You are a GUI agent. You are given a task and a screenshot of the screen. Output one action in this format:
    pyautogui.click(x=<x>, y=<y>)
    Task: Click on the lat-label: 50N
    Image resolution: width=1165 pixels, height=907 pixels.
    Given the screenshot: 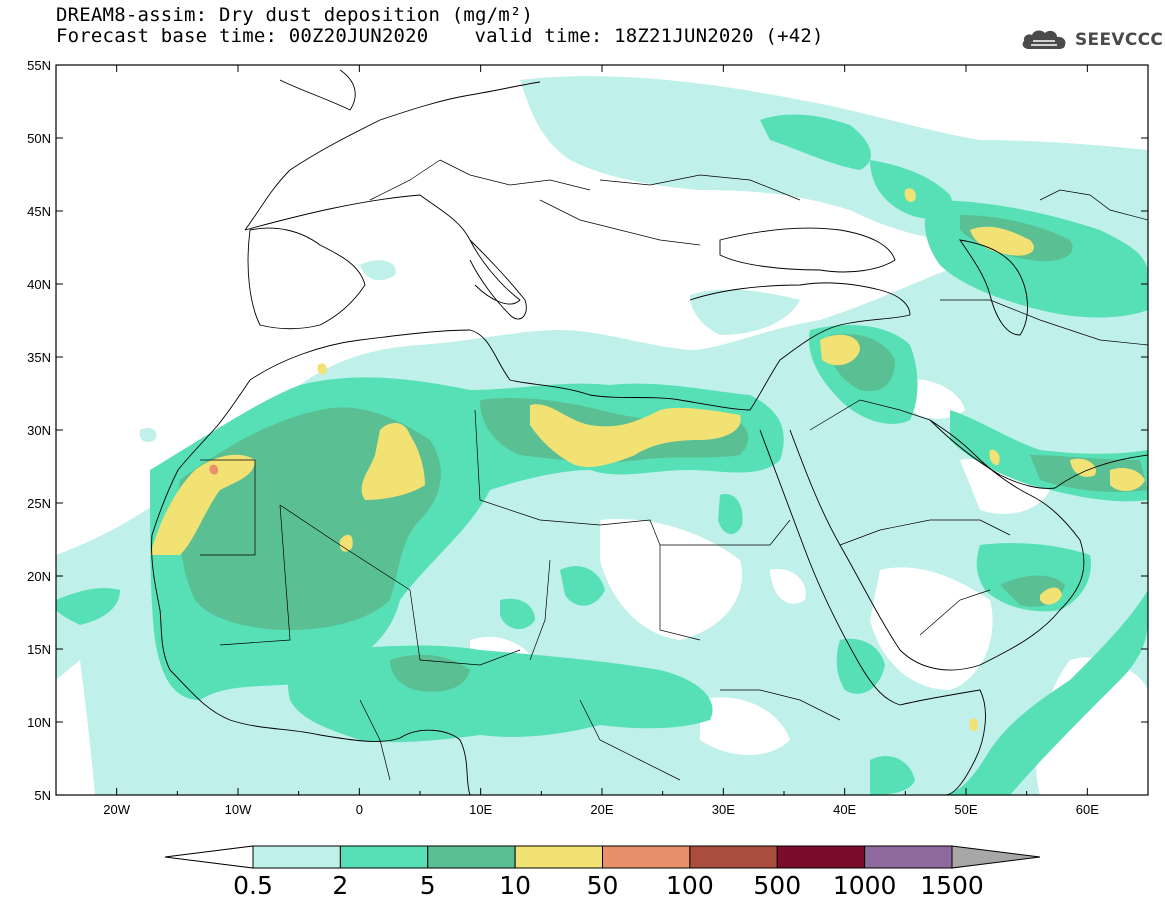 What is the action you would take?
    pyautogui.click(x=39, y=138)
    